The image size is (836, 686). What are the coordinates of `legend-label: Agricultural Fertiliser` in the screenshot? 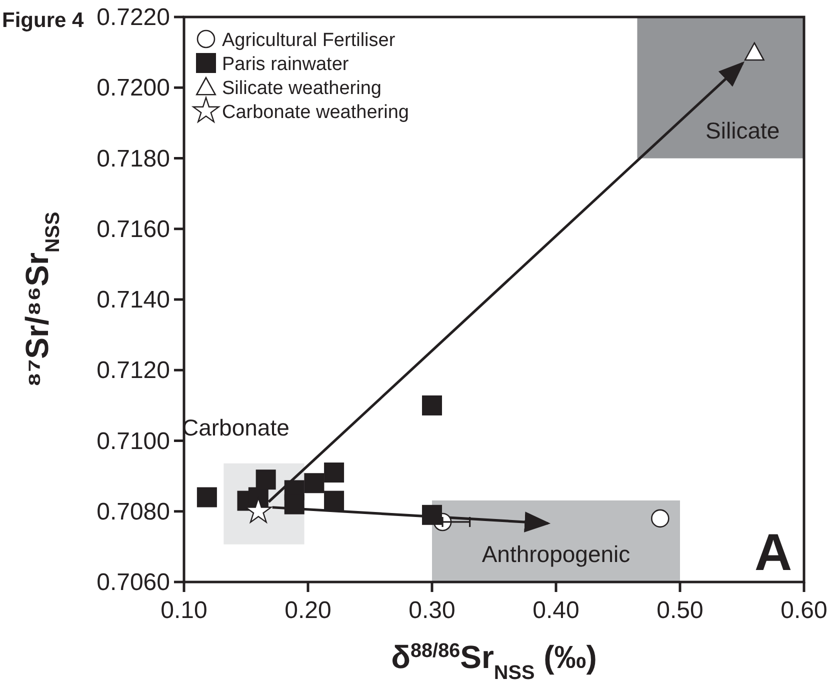 It's located at (309, 40).